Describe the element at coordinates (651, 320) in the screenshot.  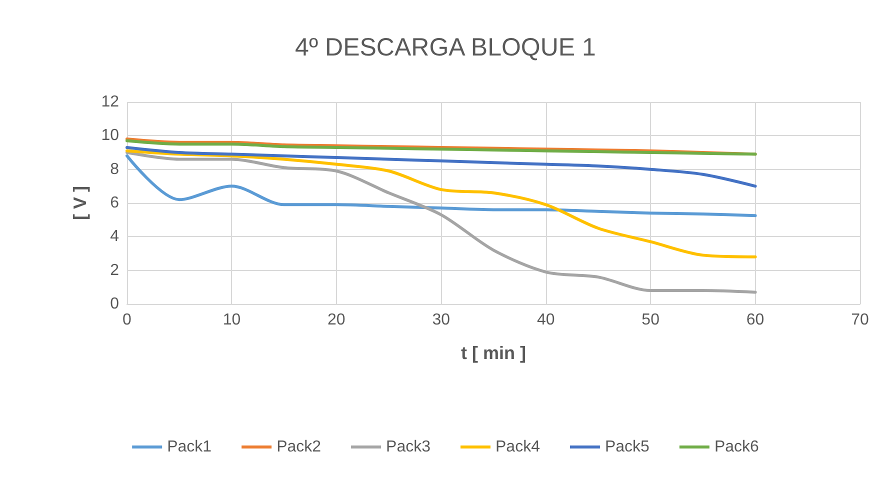
I see `x-tick-label: 50` at that location.